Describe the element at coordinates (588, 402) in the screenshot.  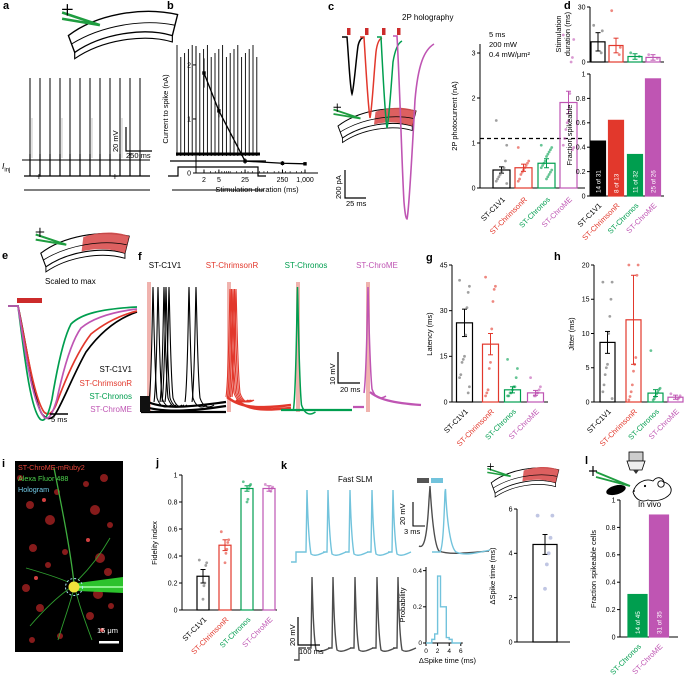
I see `y-tick-label: 0` at that location.